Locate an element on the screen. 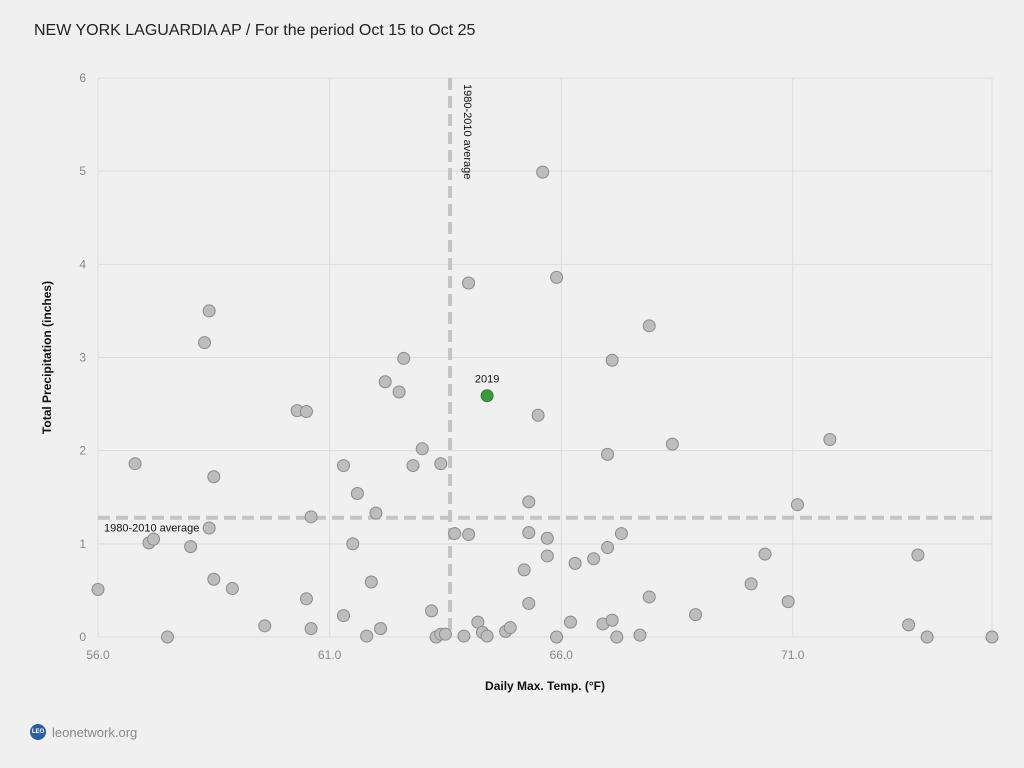 This screenshot has height=768, width=1024. y-tick-label: 4 is located at coordinates (82, 264).